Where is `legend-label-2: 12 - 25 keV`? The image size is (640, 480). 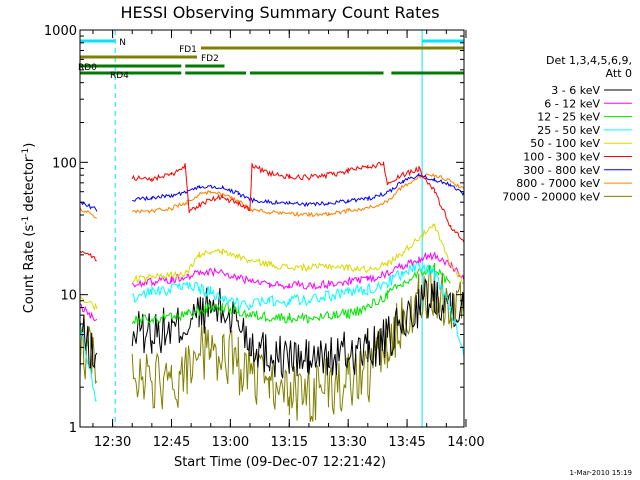 legend-label-2: 12 - 25 keV is located at coordinates (568, 117).